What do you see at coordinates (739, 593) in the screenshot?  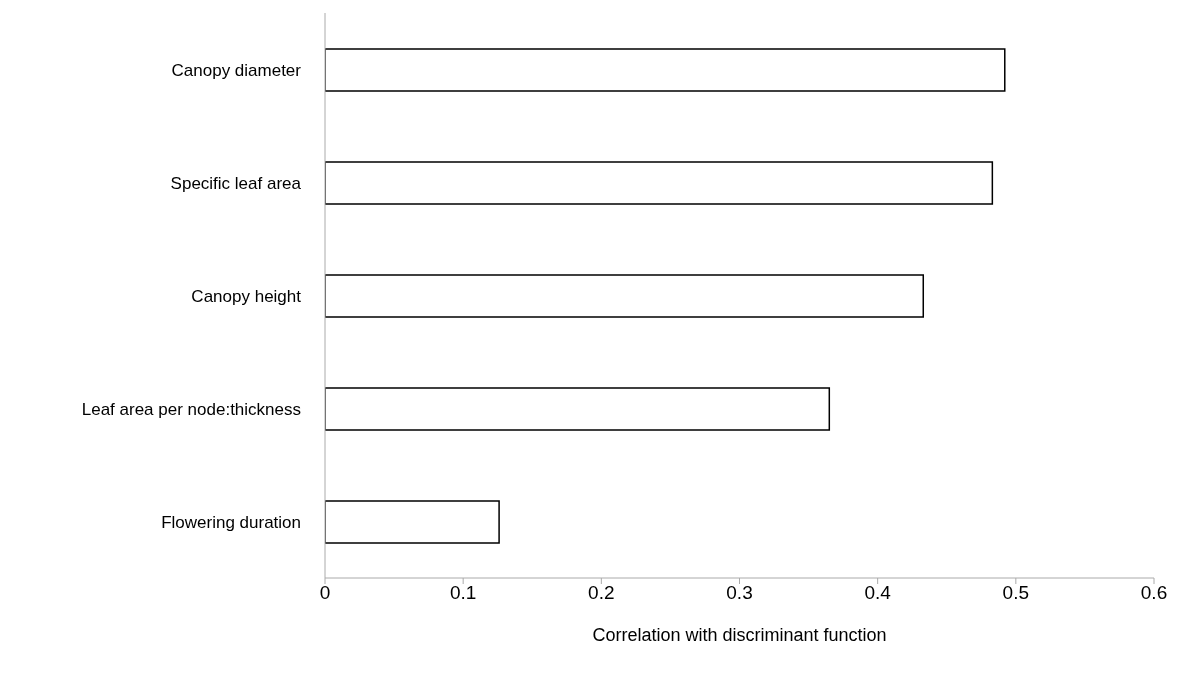 I see `x-tick-label: 0.3` at bounding box center [739, 593].